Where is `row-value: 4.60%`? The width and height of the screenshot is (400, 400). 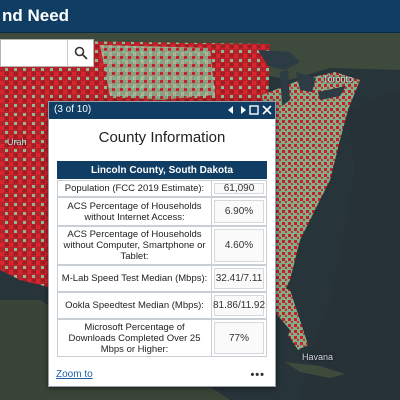 row-value: 4.60% is located at coordinates (239, 245).